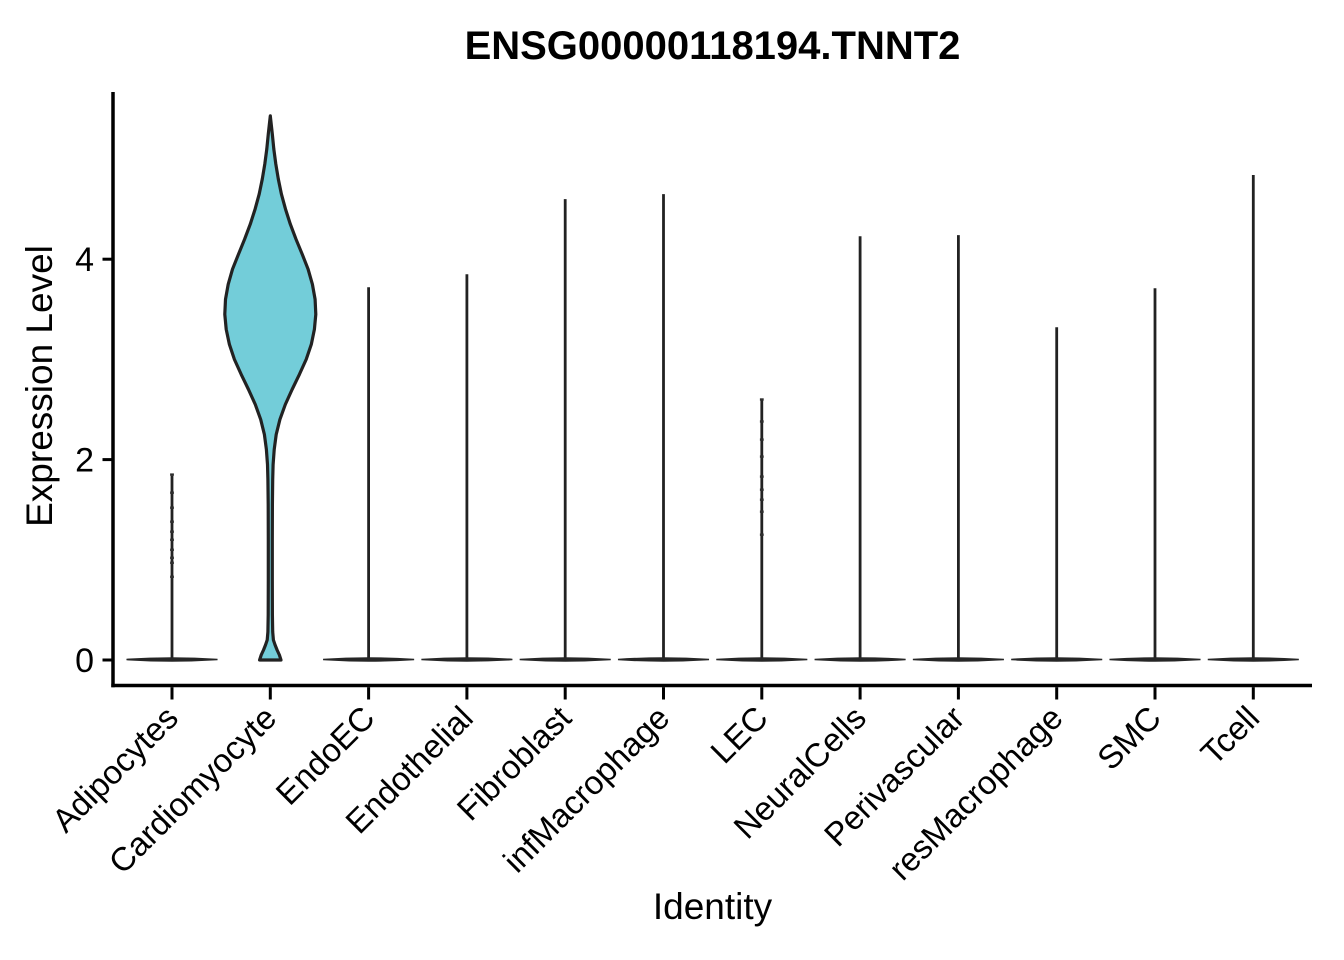 The image size is (1344, 960). What do you see at coordinates (586, 789) in the screenshot?
I see `x-tick-label-infMacrophage: infMacrophage` at bounding box center [586, 789].